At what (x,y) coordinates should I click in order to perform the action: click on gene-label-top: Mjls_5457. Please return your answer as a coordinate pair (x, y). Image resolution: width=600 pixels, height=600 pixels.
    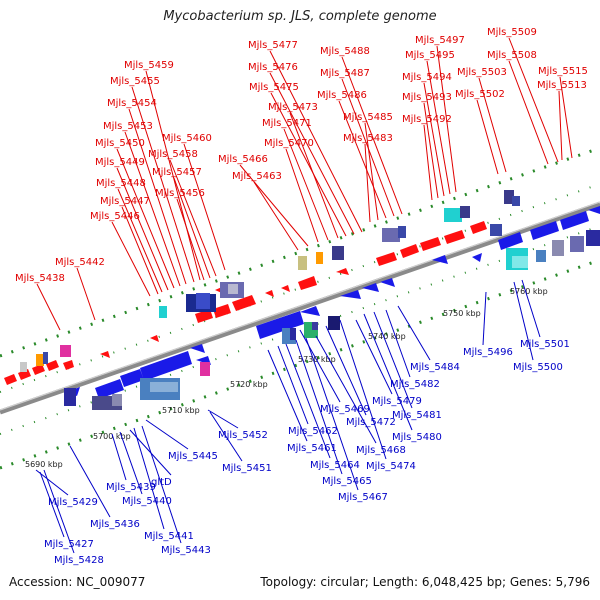
    Looking at the image, I should click on (177, 172).